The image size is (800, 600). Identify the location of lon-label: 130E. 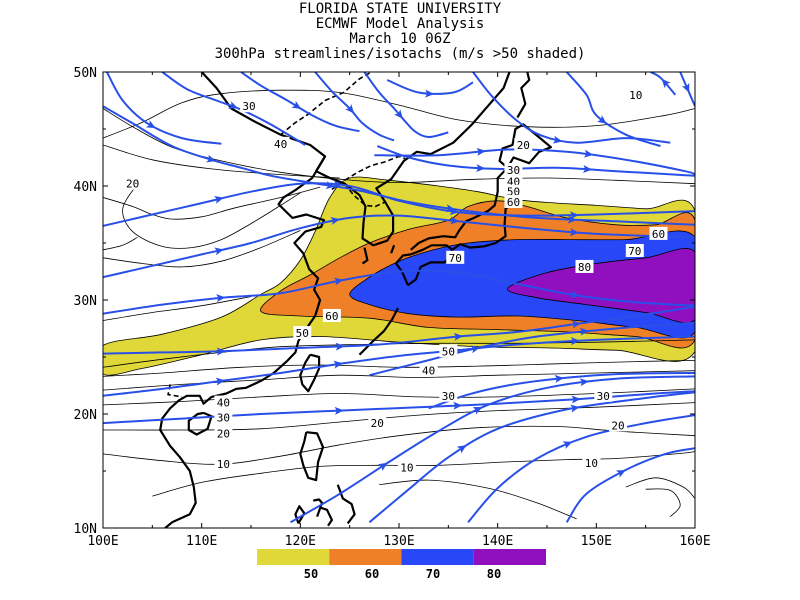
(398, 541).